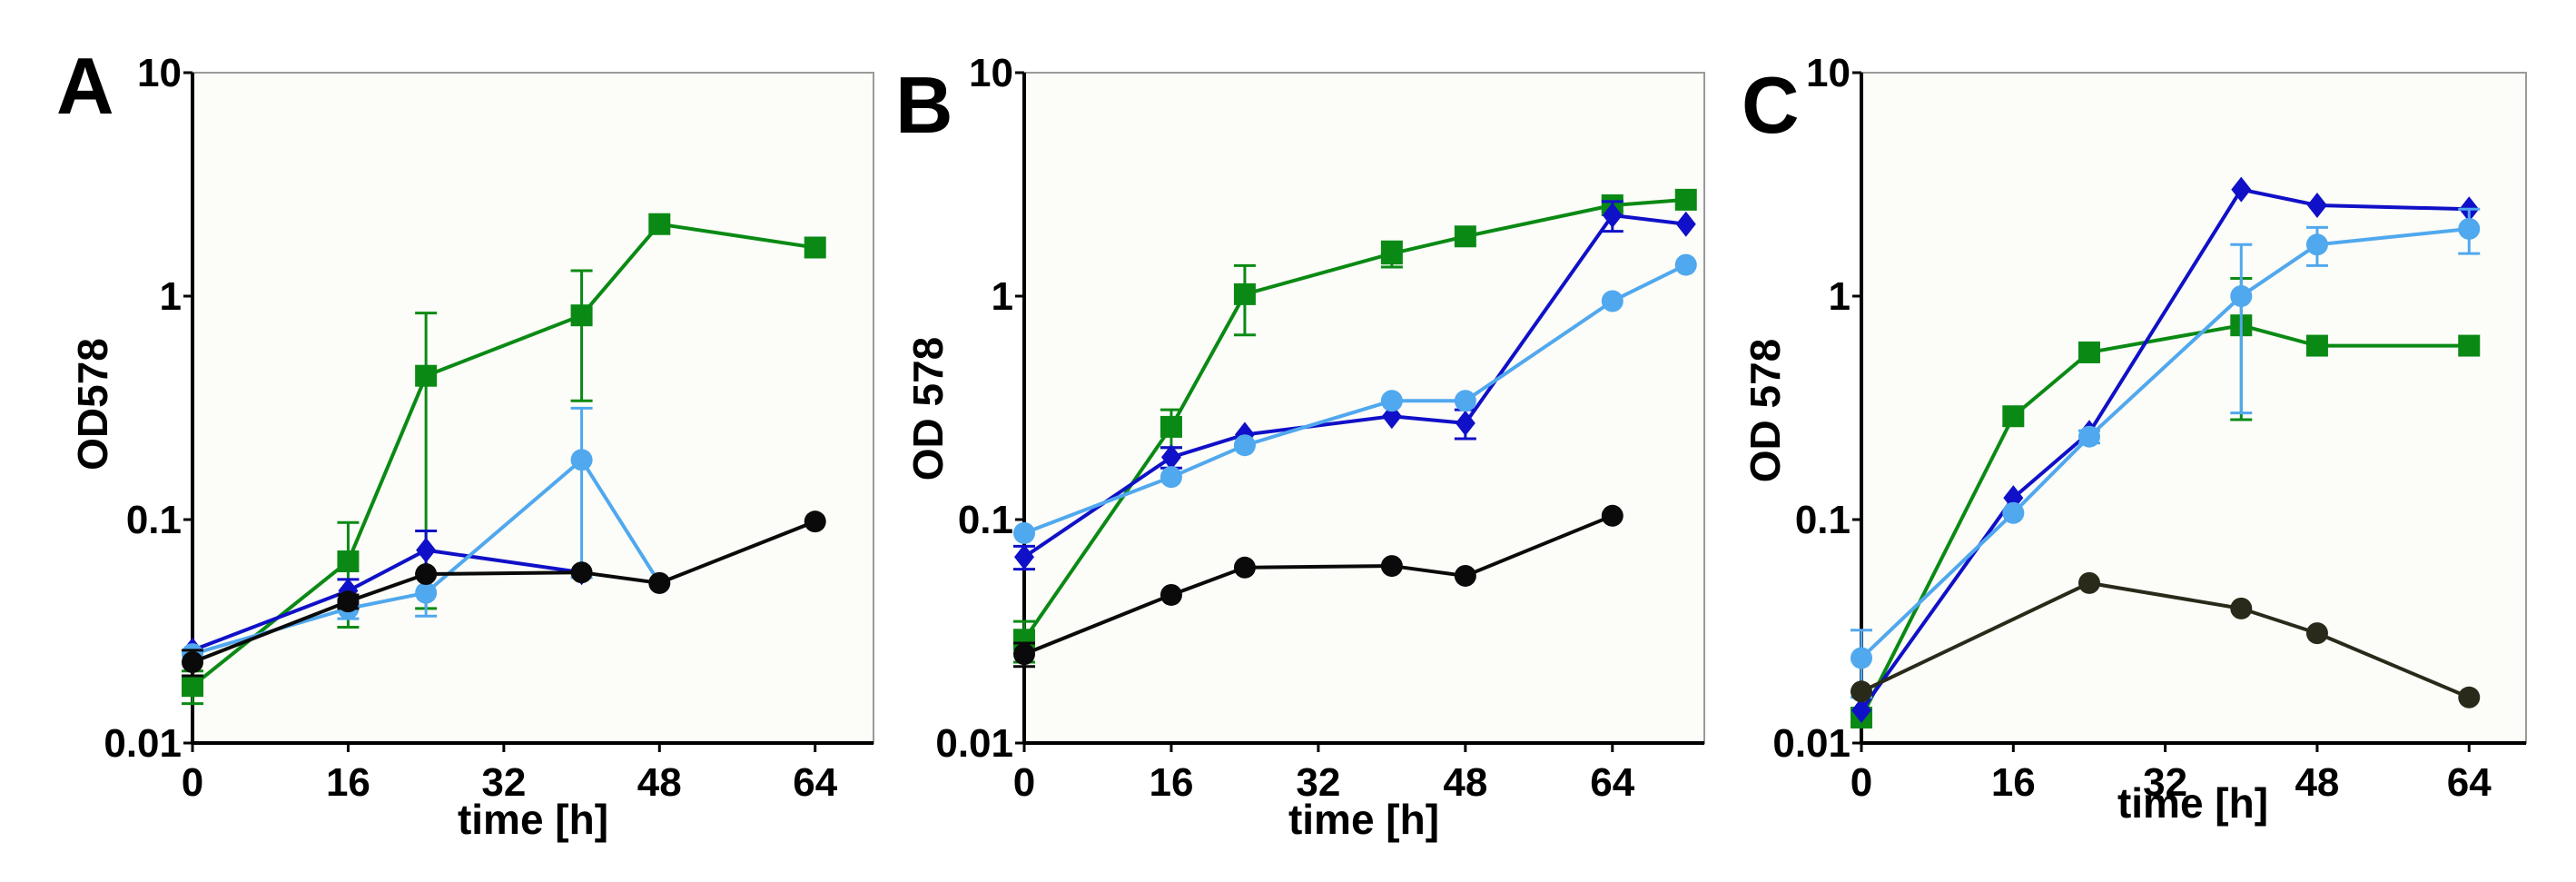 The image size is (2576, 882). I want to click on series-blue, so click(1354, 385).